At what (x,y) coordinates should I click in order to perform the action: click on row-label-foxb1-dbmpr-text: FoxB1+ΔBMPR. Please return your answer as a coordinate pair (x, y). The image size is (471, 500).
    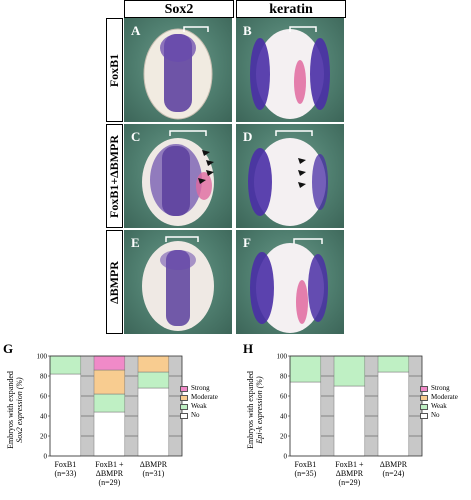
    Looking at the image, I should click on (114, 176).